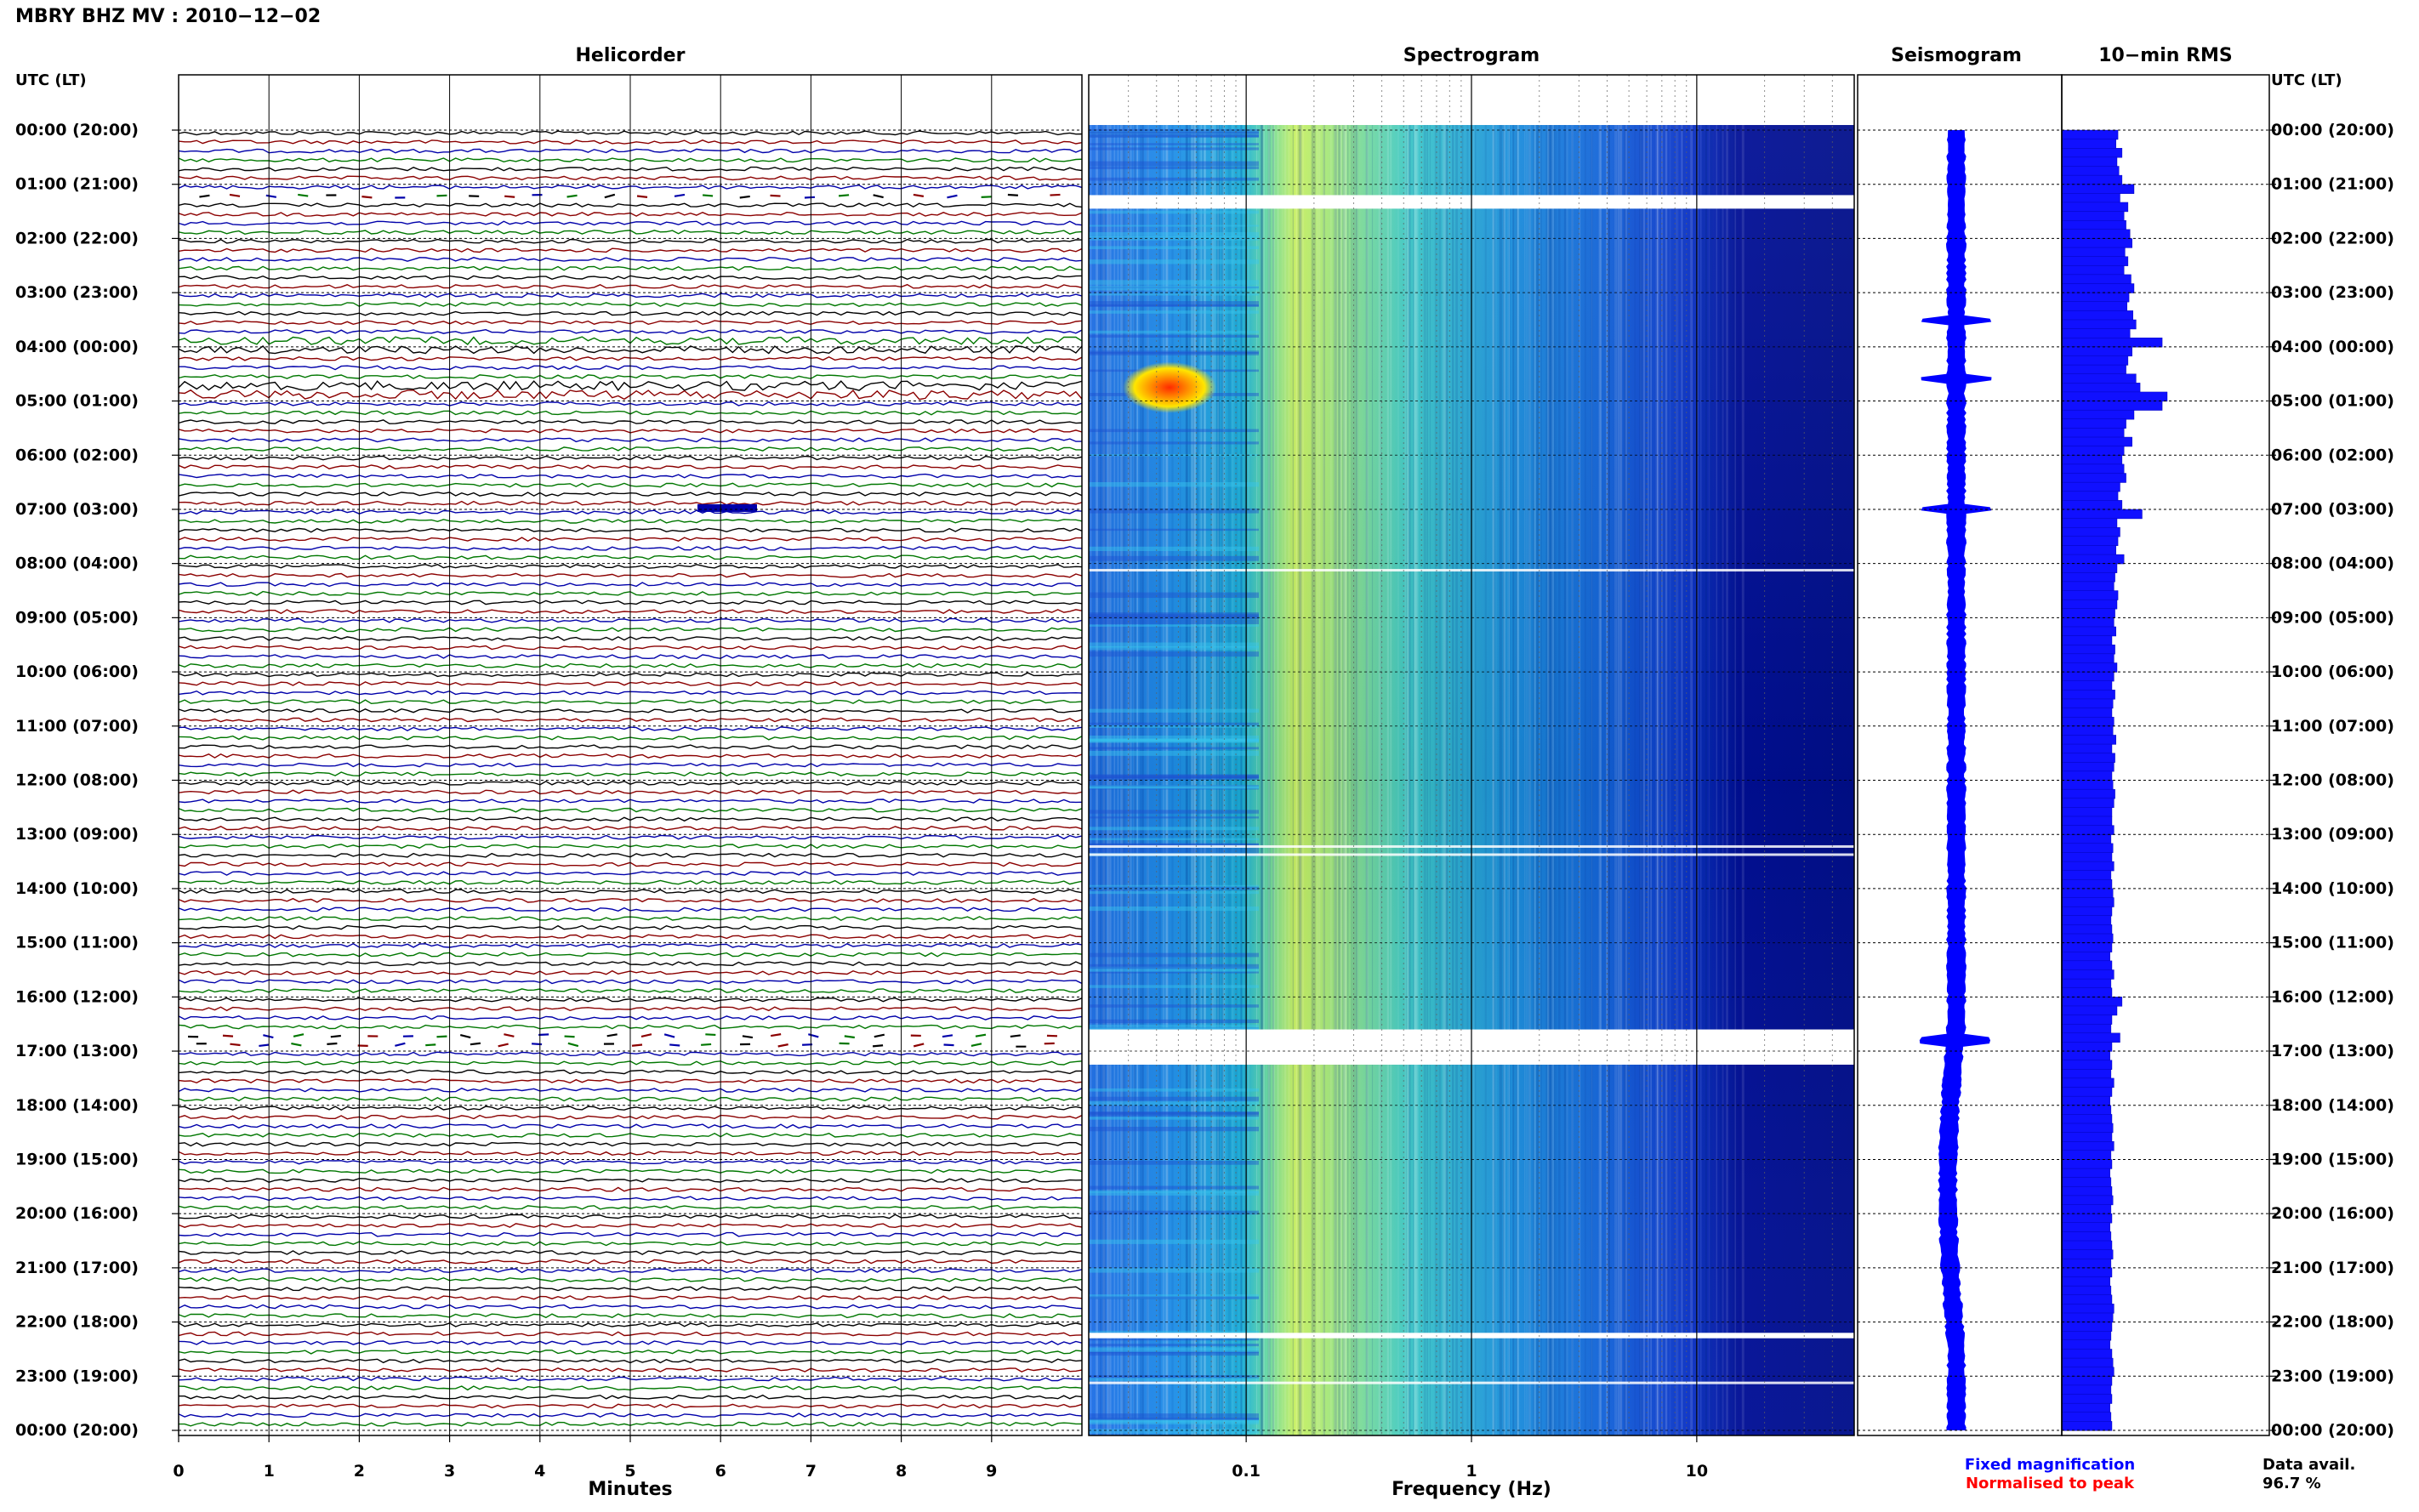  What do you see at coordinates (630, 1489) in the screenshot?
I see `minutes-axis-label: Minutes` at bounding box center [630, 1489].